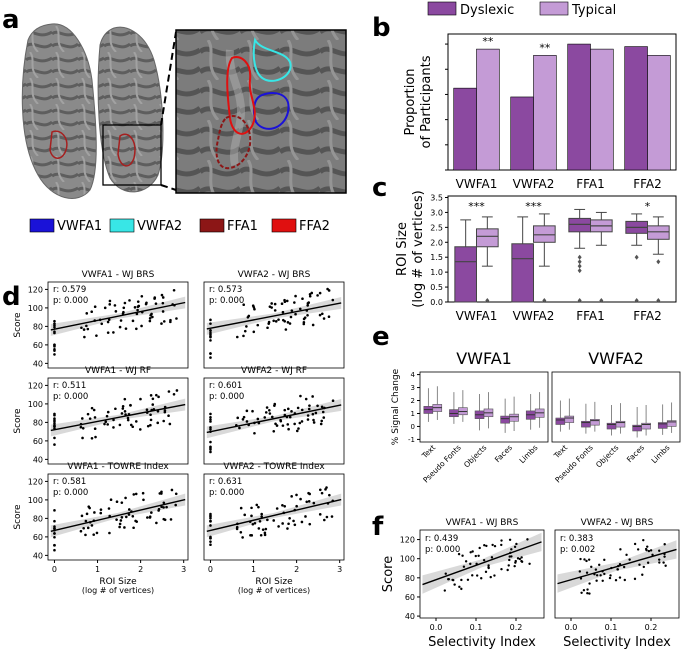 This screenshot has width=685, height=651. I want to click on group-legend-swatch, so click(554, 8).